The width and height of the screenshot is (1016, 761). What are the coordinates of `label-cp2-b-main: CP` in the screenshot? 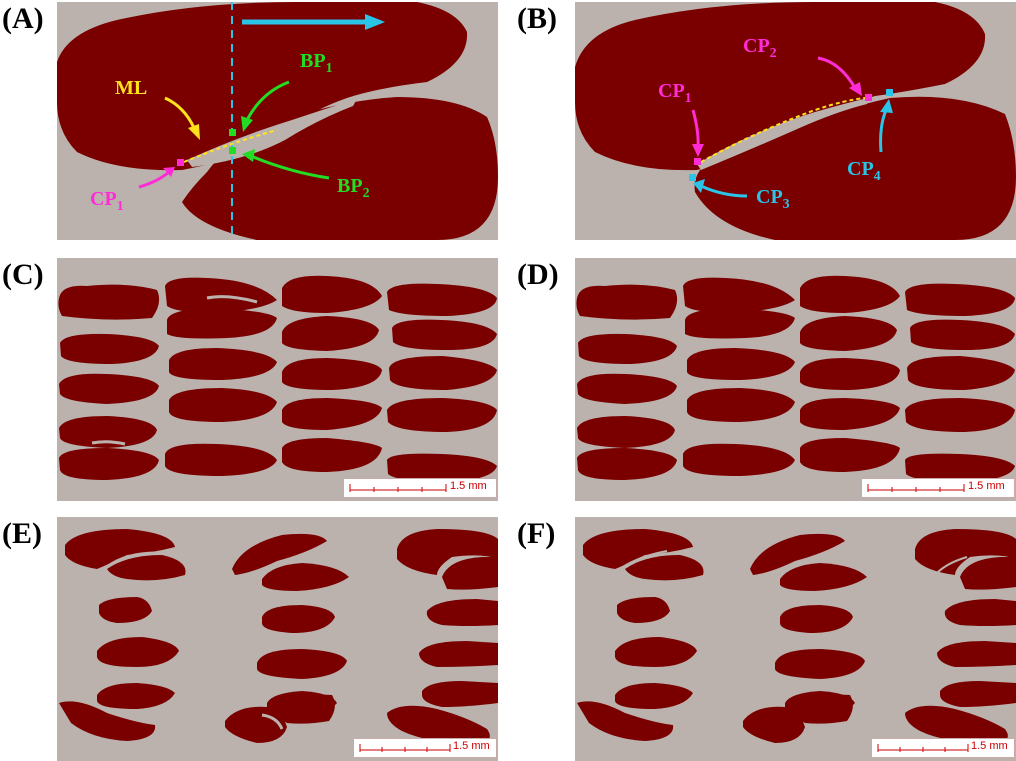 It's located at (756, 46).